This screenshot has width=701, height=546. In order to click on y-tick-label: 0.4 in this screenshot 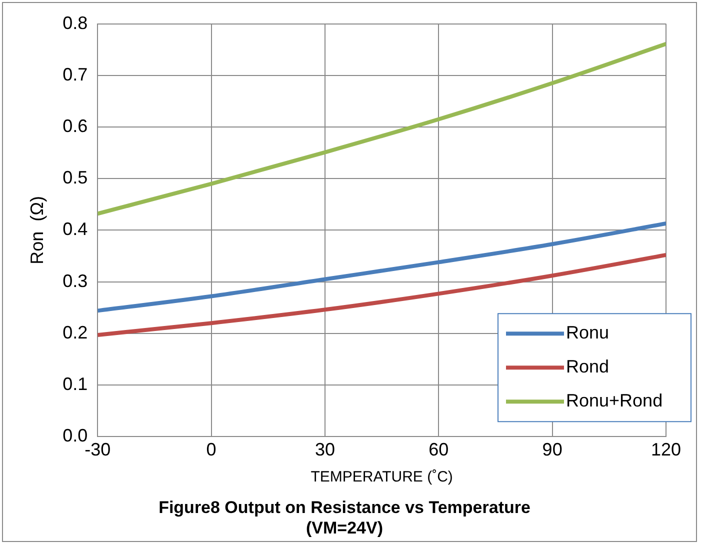, I will do `click(75, 229)`.